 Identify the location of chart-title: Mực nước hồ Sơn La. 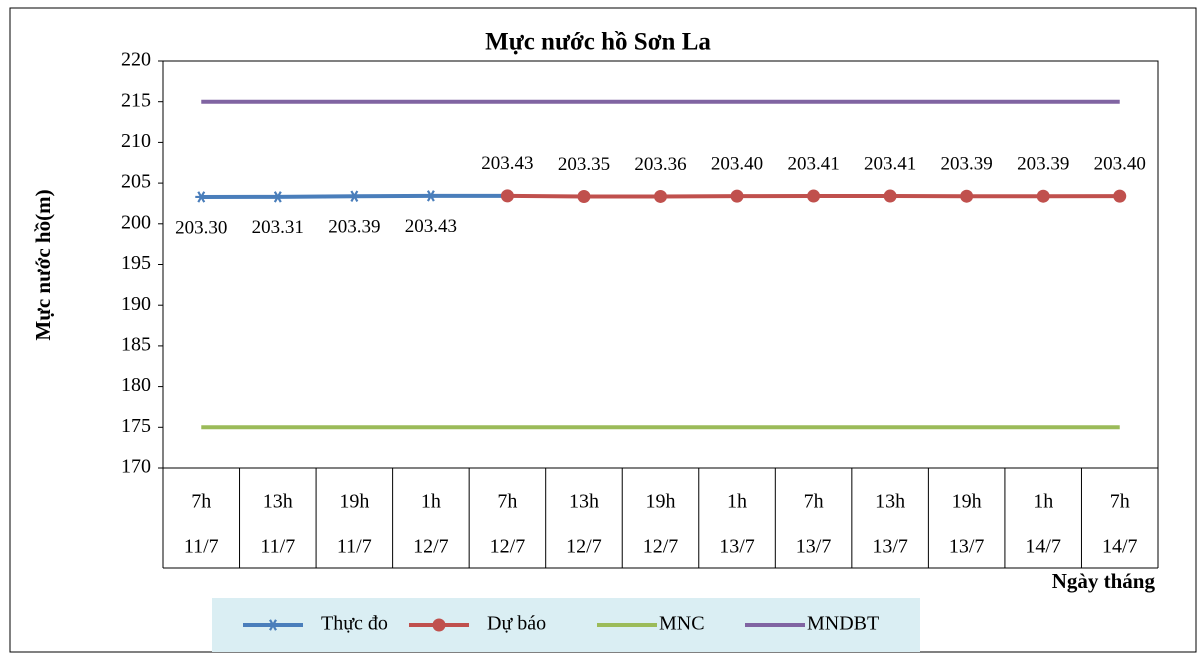
(598, 42).